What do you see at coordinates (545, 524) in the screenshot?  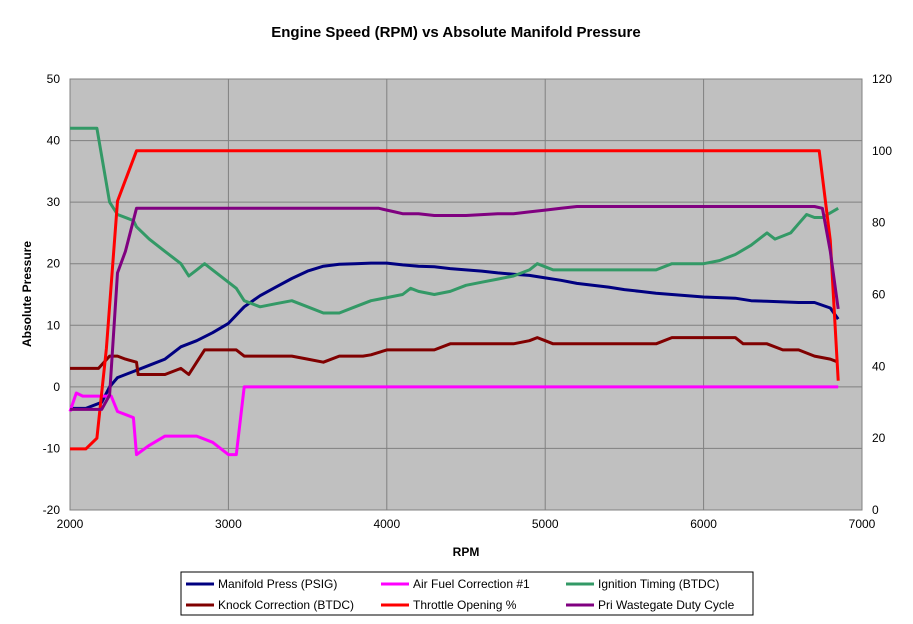 I see `x-tick-label: 5000` at bounding box center [545, 524].